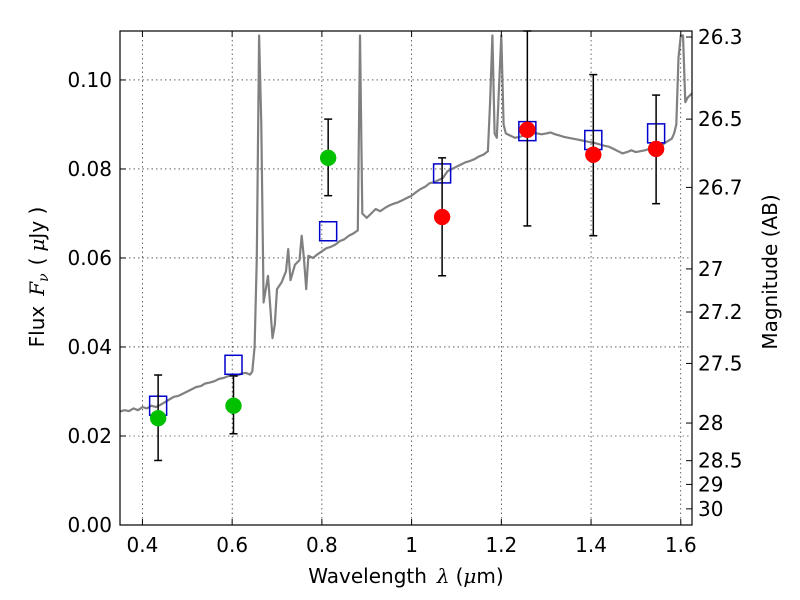 This screenshot has height=600, width=800. Describe the element at coordinates (720, 119) in the screenshot. I see `y2-tick-label: 26.5` at that location.